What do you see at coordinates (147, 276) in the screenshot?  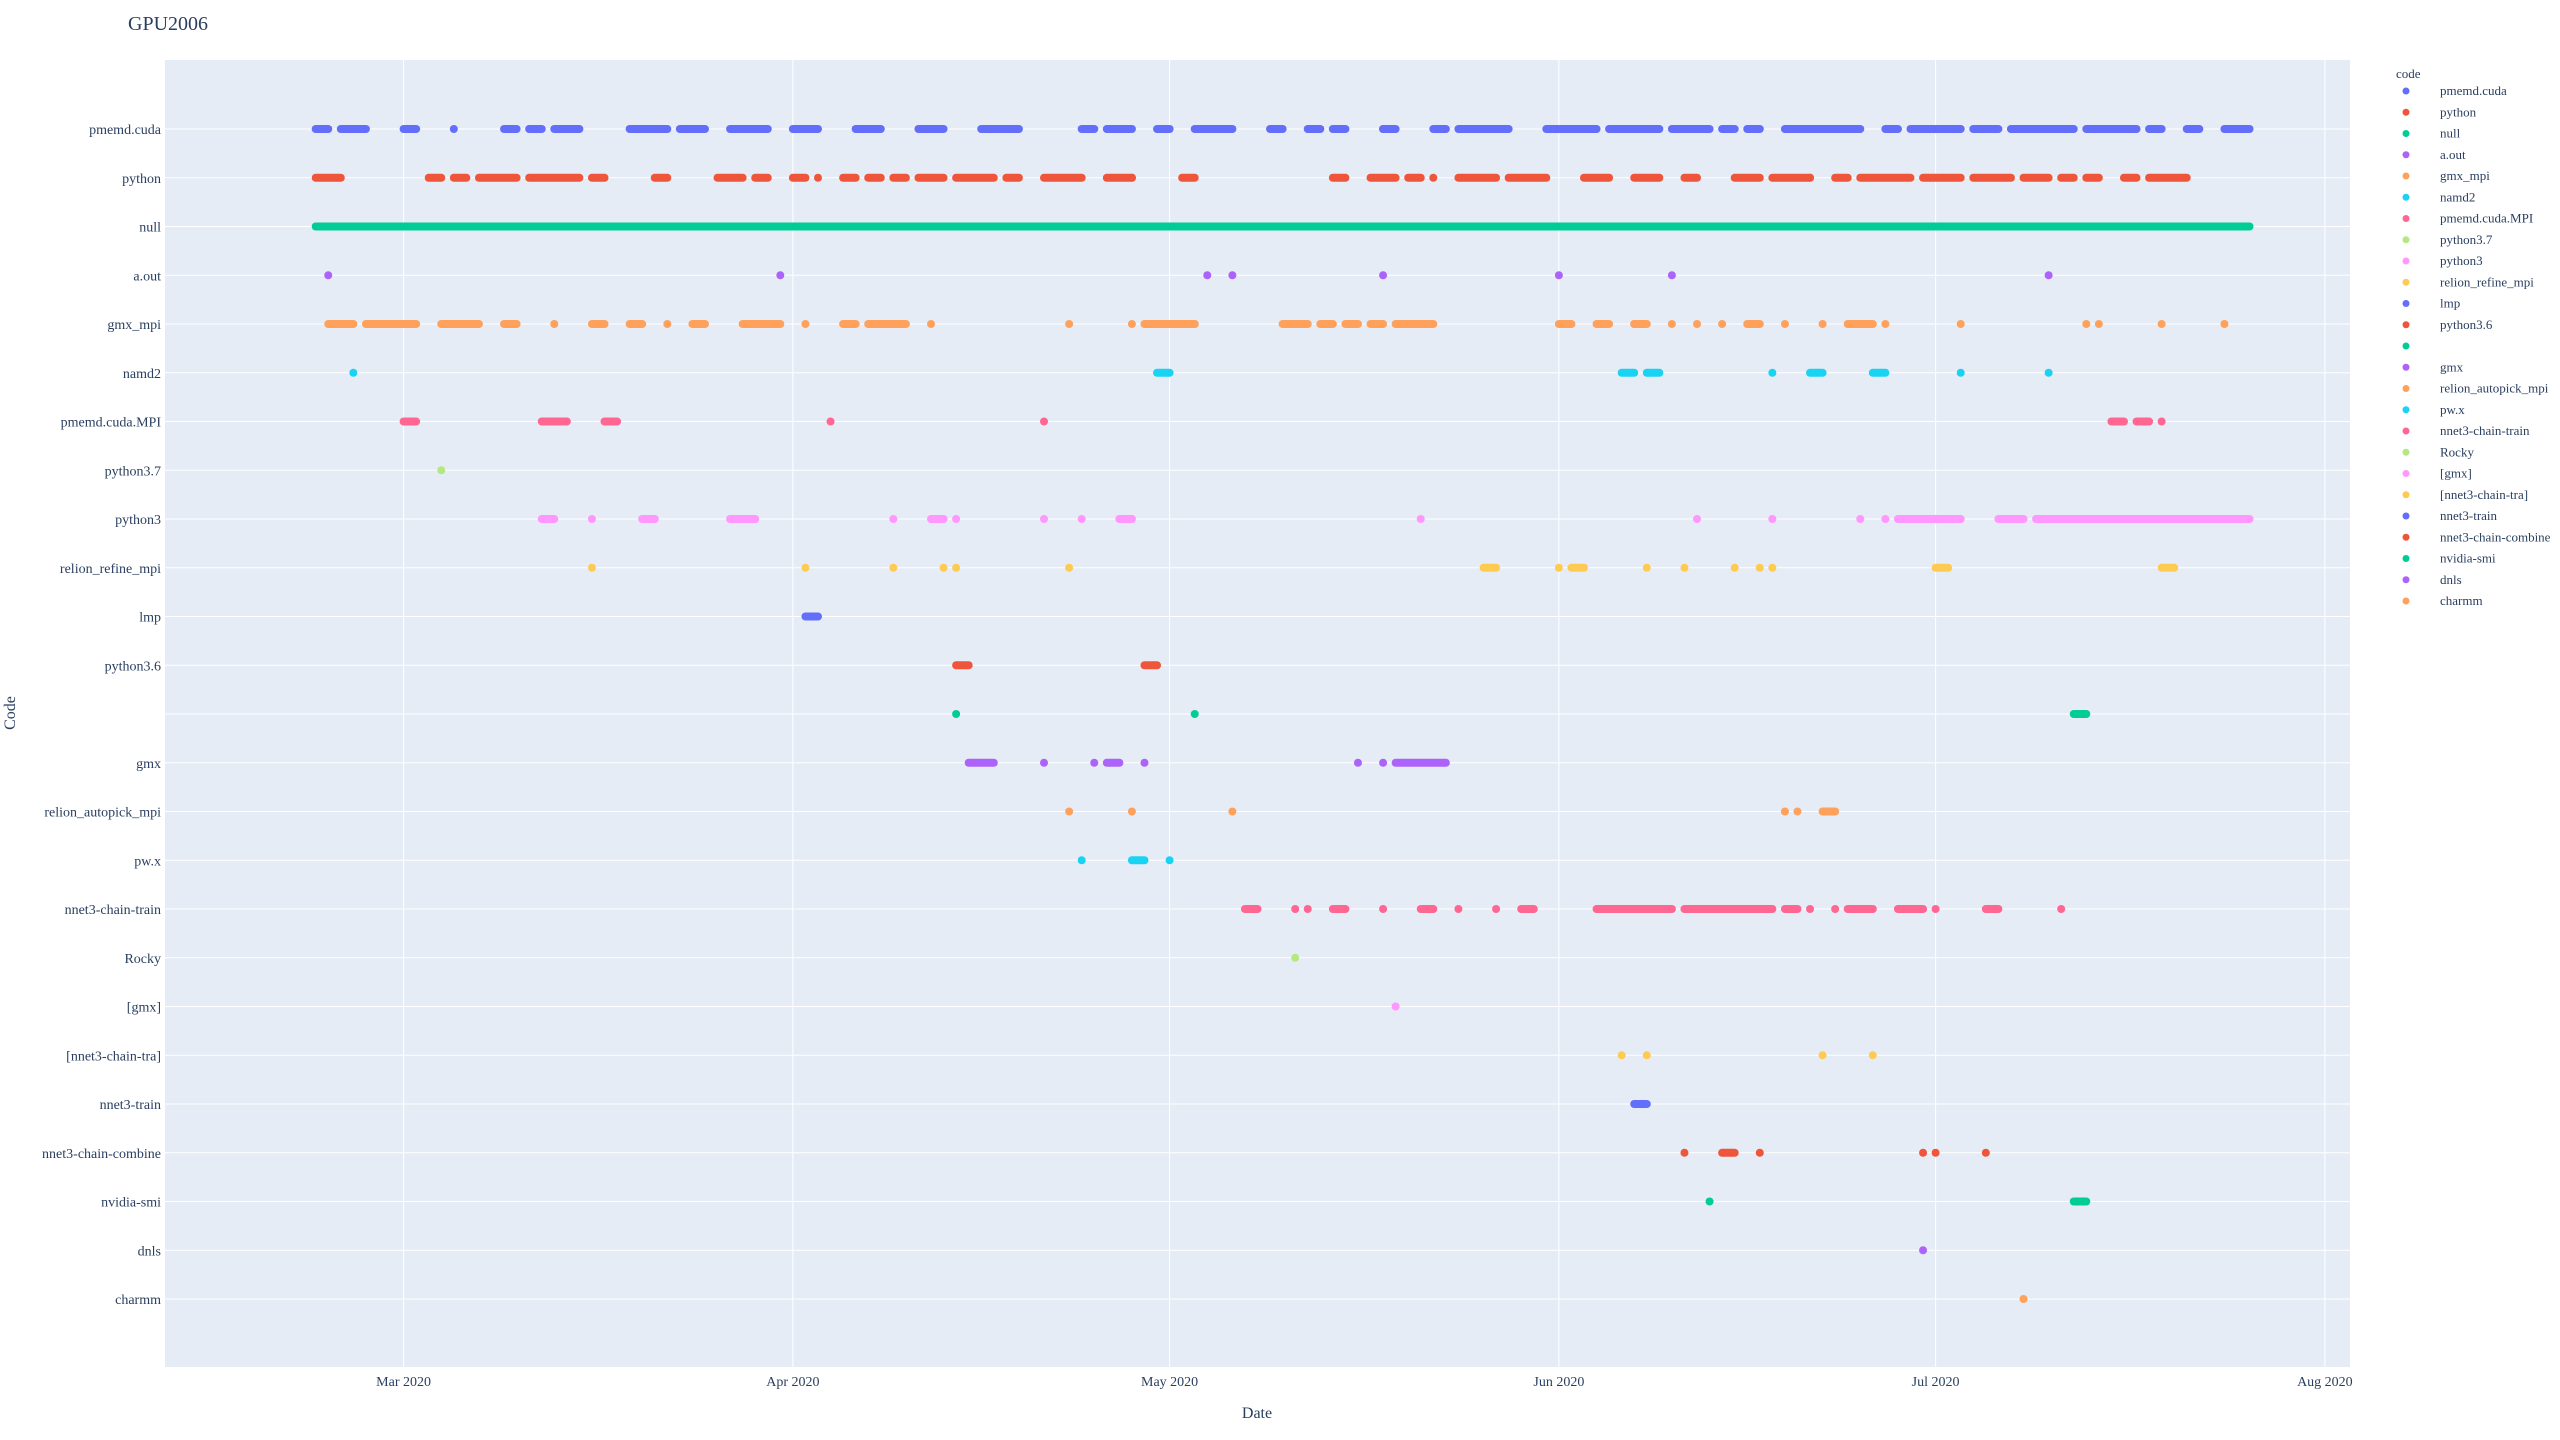 I see `y-tick-label: a.out` at bounding box center [147, 276].